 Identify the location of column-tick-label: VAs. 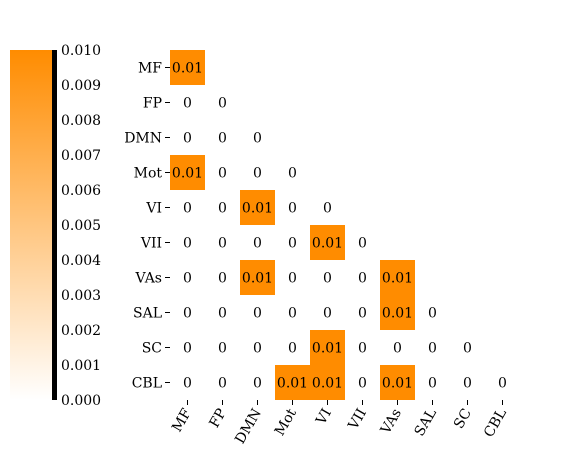
(391, 422).